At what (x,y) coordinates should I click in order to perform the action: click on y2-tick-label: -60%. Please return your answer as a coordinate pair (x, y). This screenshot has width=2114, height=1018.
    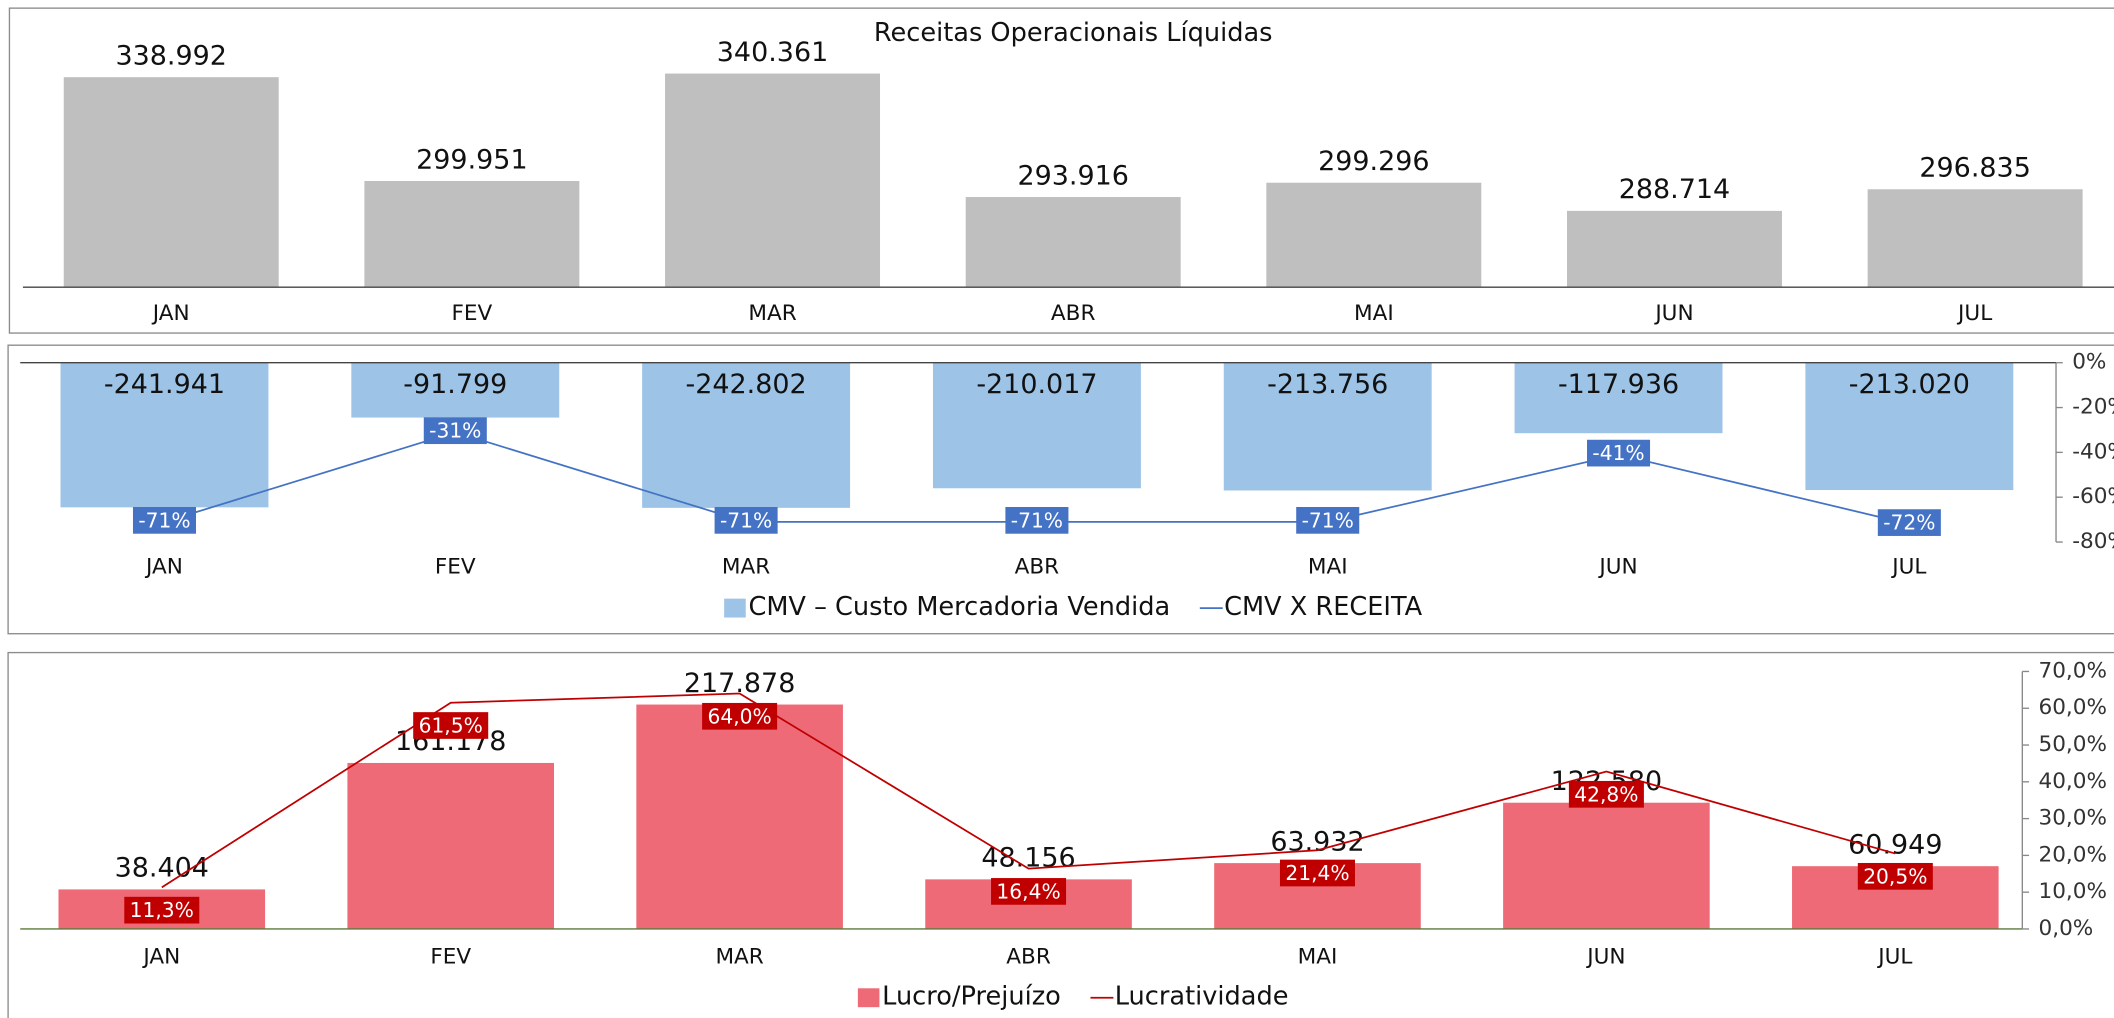
    Looking at the image, I should click on (2093, 496).